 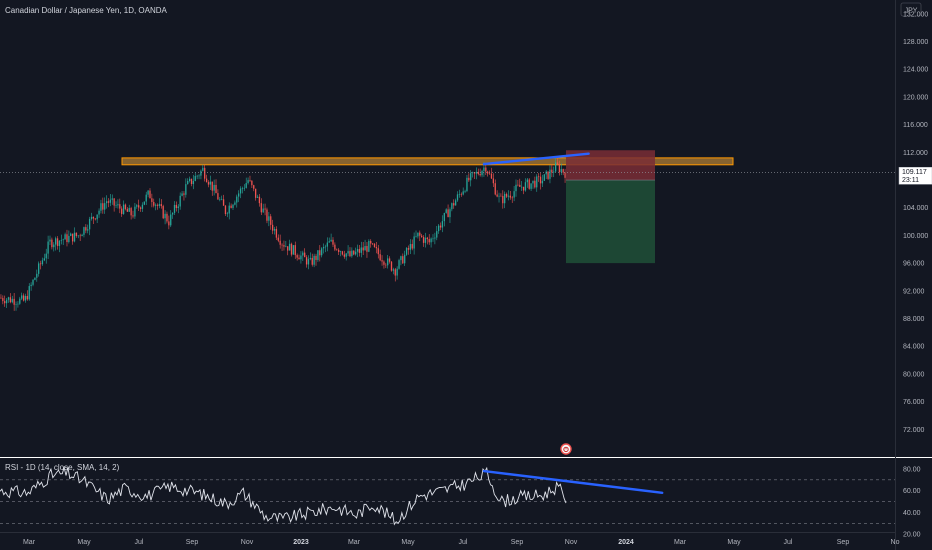 What do you see at coordinates (915, 125) in the screenshot?
I see `price-tick-label: 116.000` at bounding box center [915, 125].